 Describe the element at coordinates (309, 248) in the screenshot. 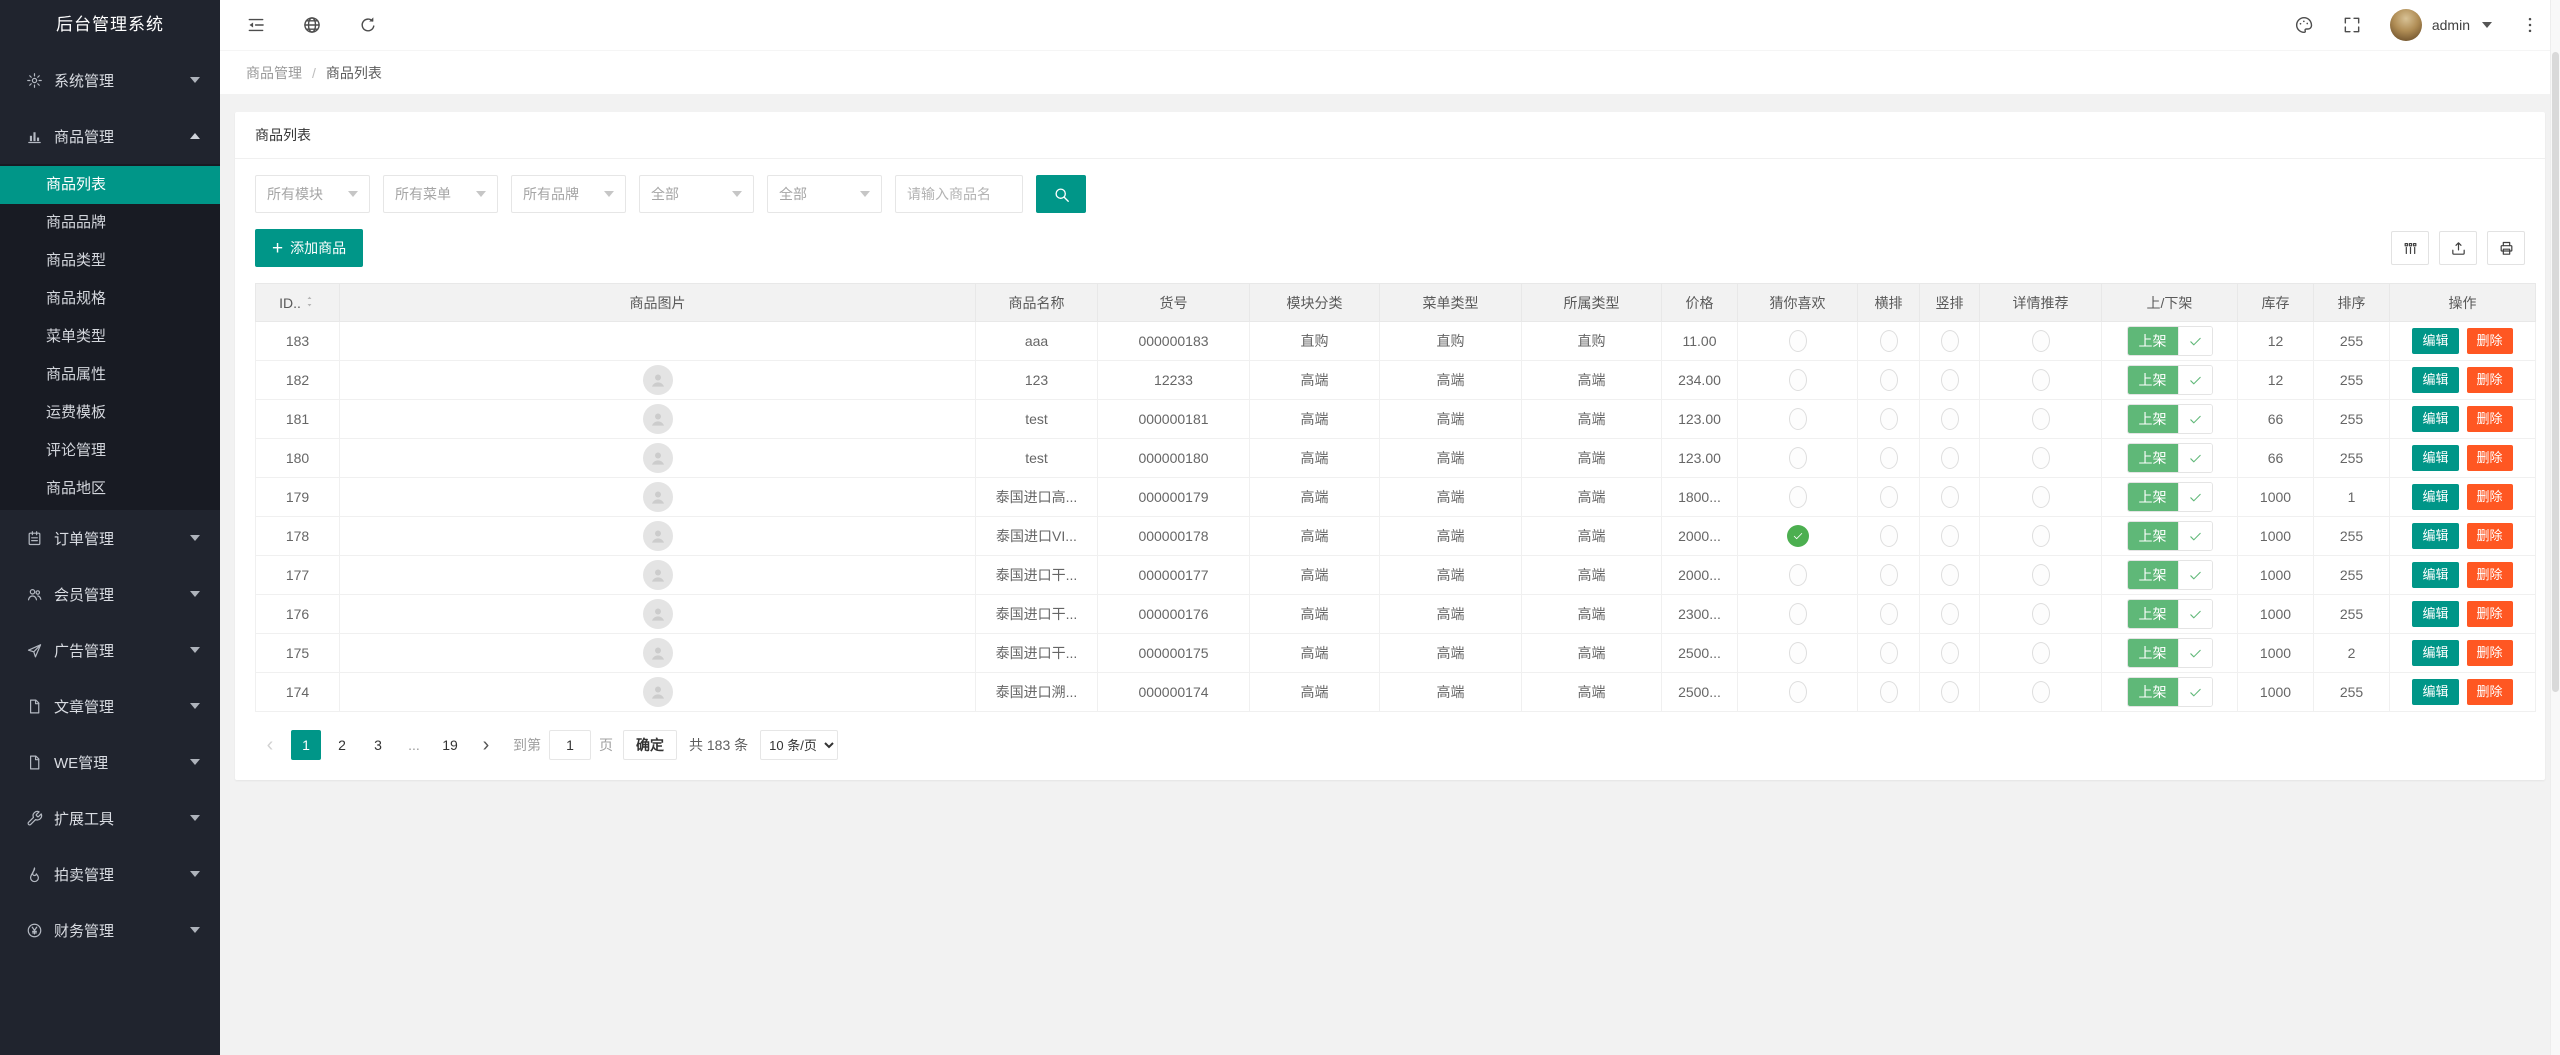

I see `add-product-button: + 添加商品` at that location.